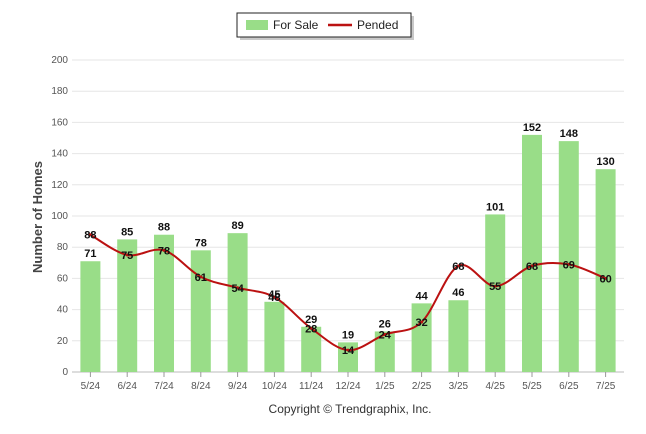 The image size is (646, 434). What do you see at coordinates (201, 243) in the screenshot?
I see `data-label-for-sale: 78` at bounding box center [201, 243].